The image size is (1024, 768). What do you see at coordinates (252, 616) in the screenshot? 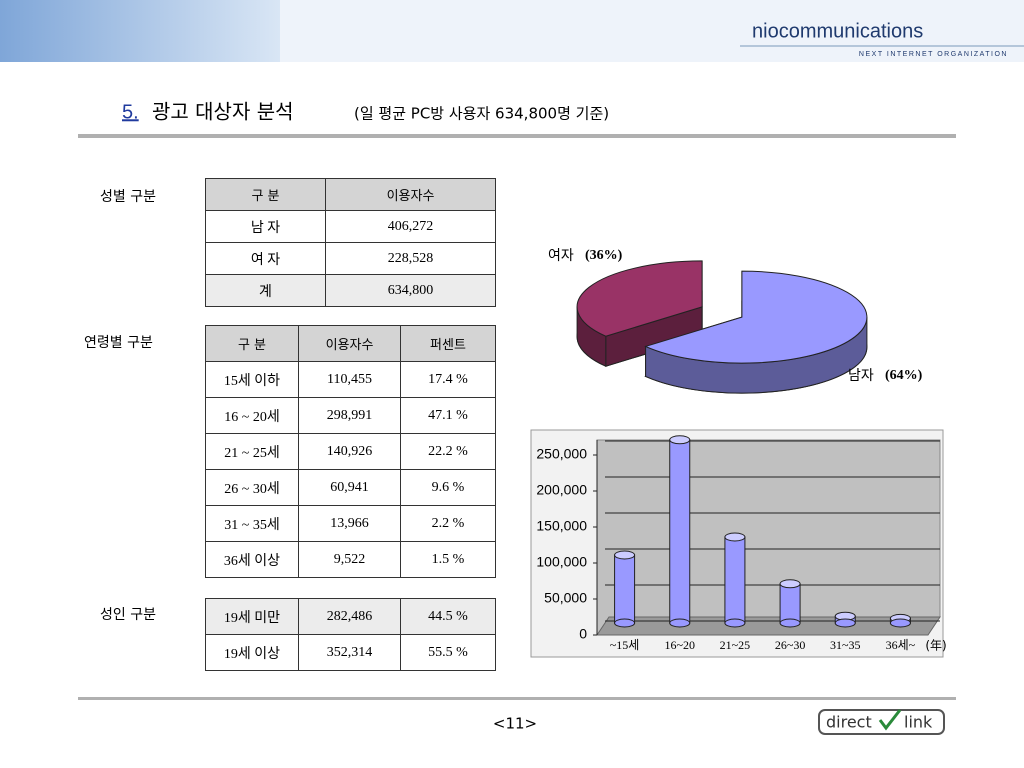
I see `table-cell: 19세 미만` at bounding box center [252, 616].